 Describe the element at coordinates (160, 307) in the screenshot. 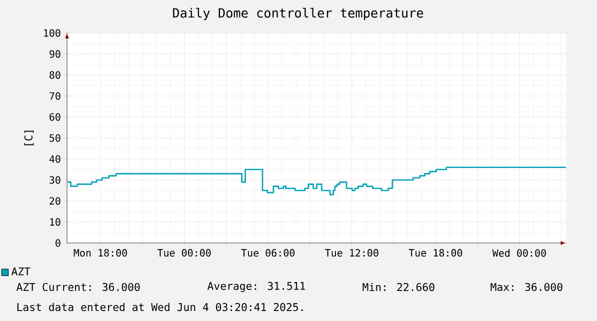

I see `text: Last data entered at Wed Jun 4 03:20:41 2025.` at that location.